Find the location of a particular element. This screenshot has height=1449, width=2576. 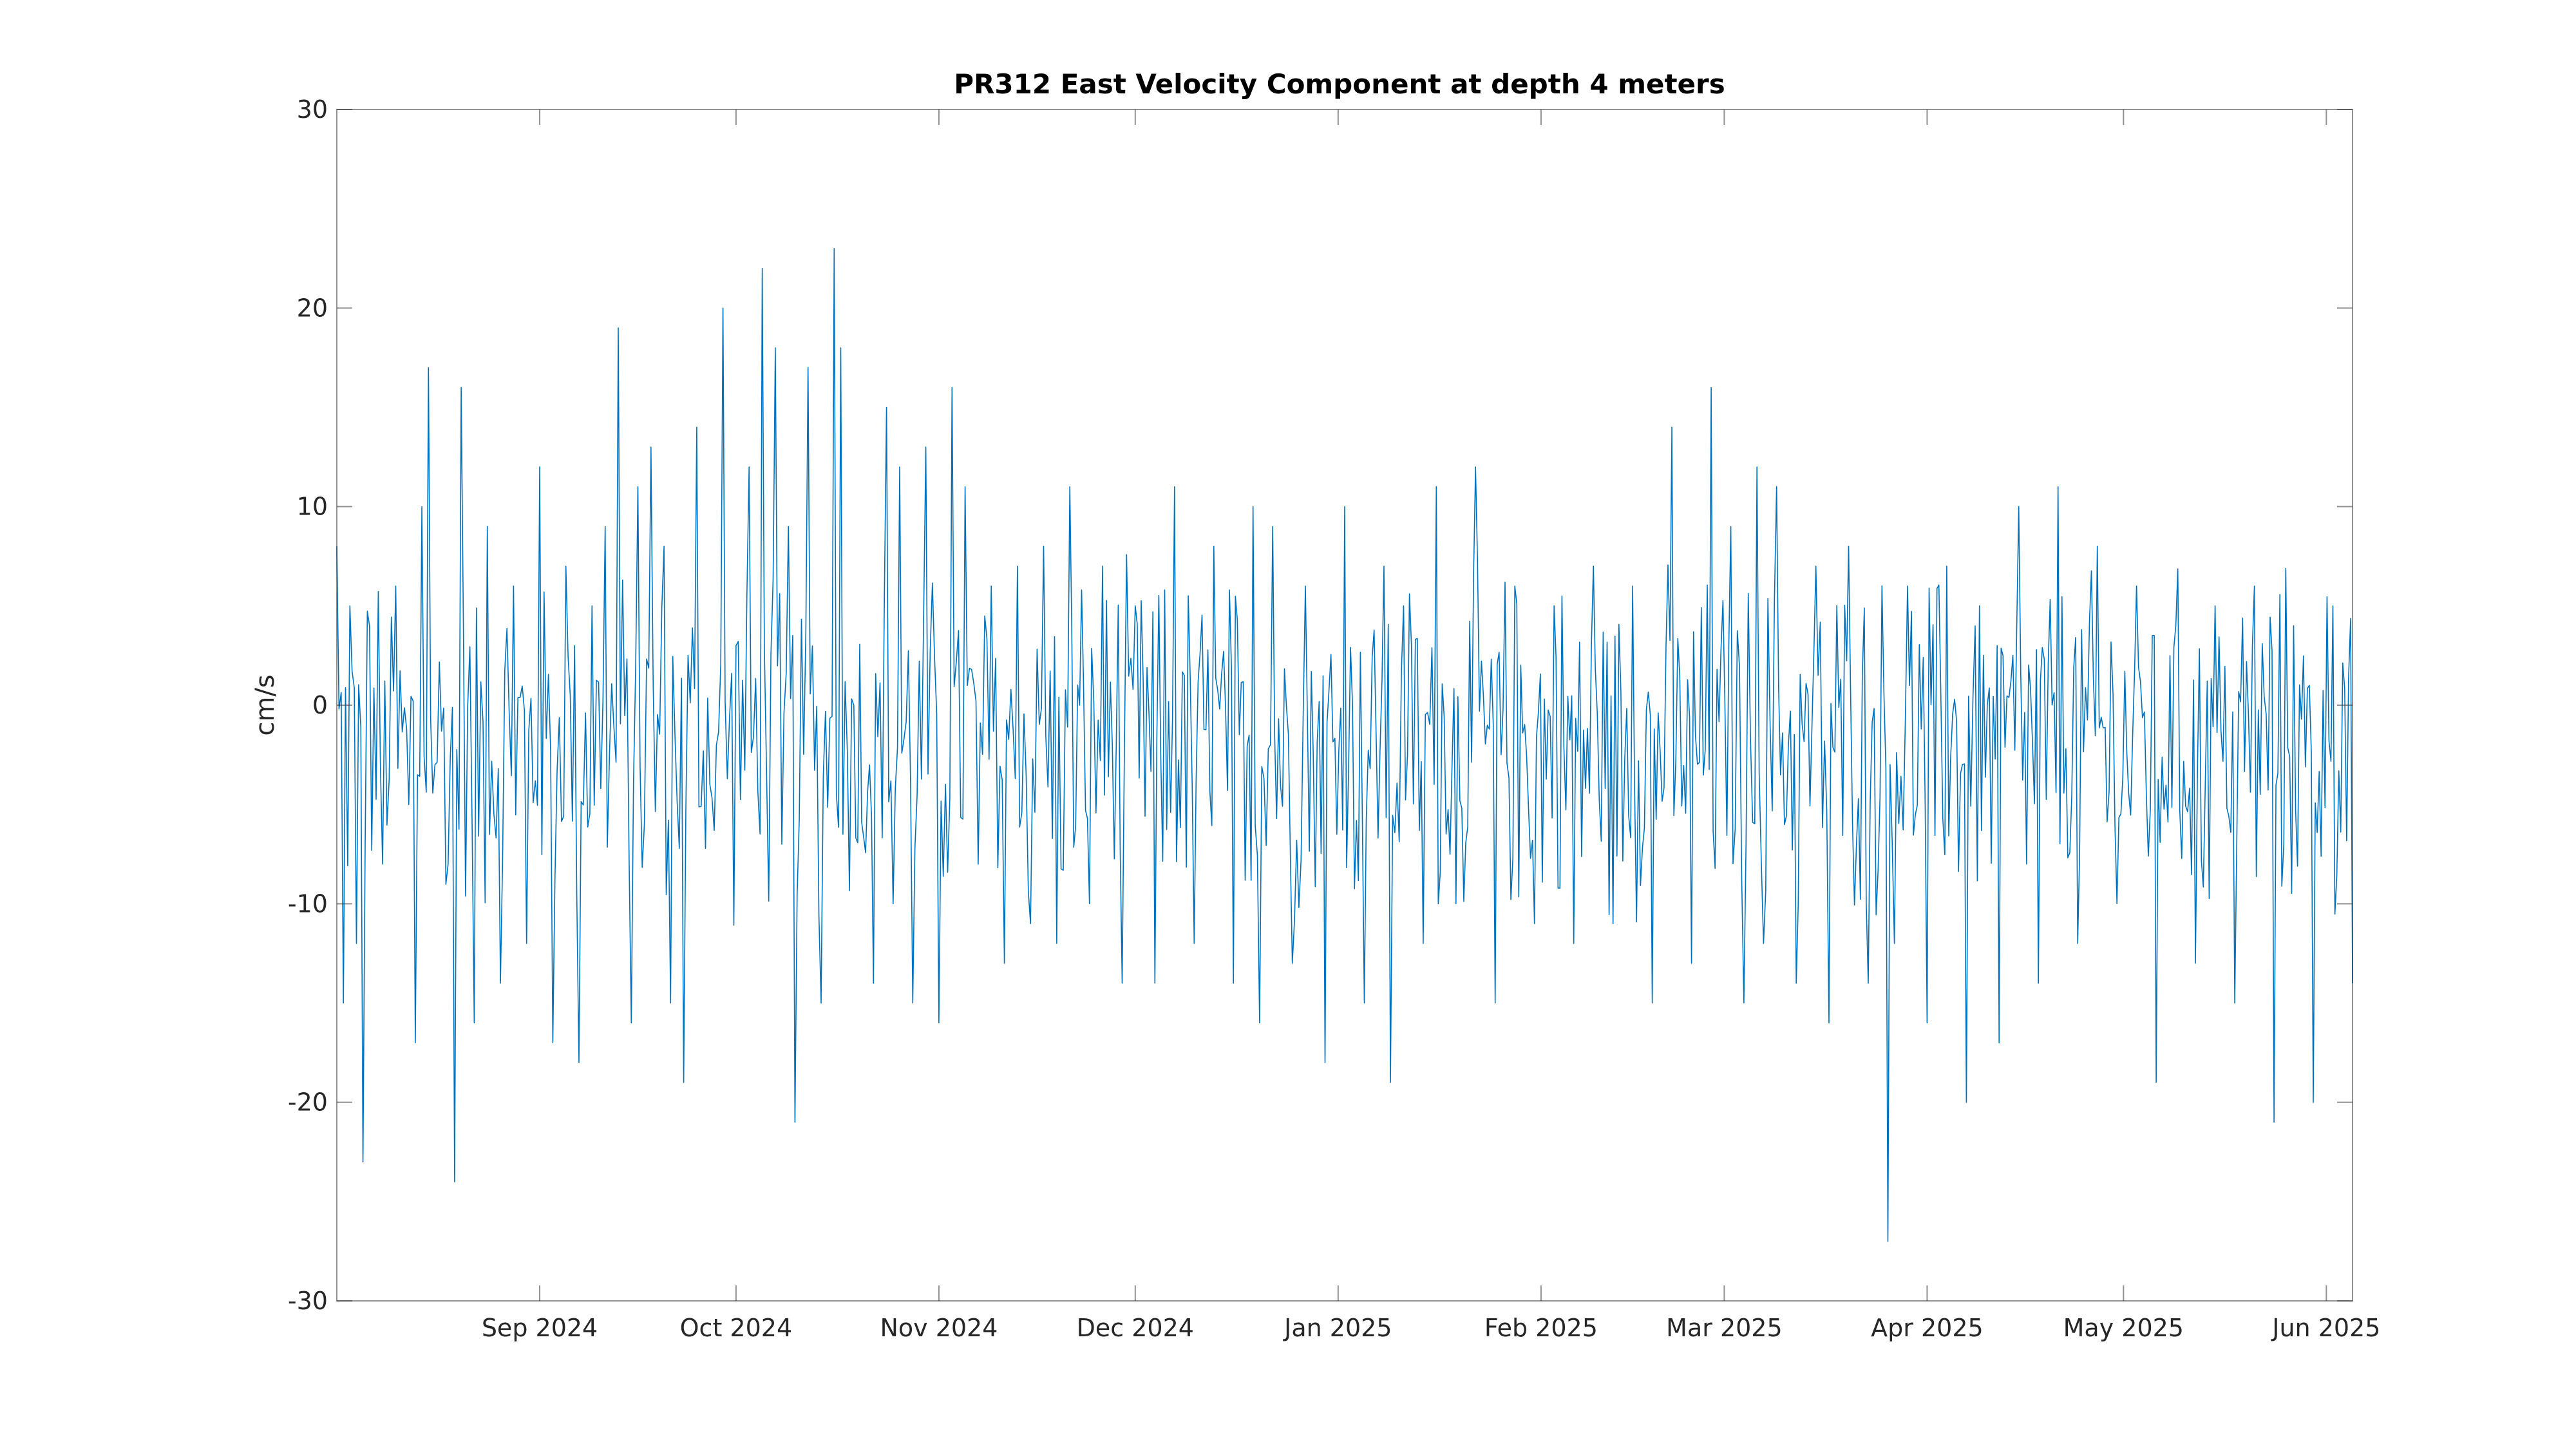

x-tick-label: Apr 2025 is located at coordinates (1927, 1328).